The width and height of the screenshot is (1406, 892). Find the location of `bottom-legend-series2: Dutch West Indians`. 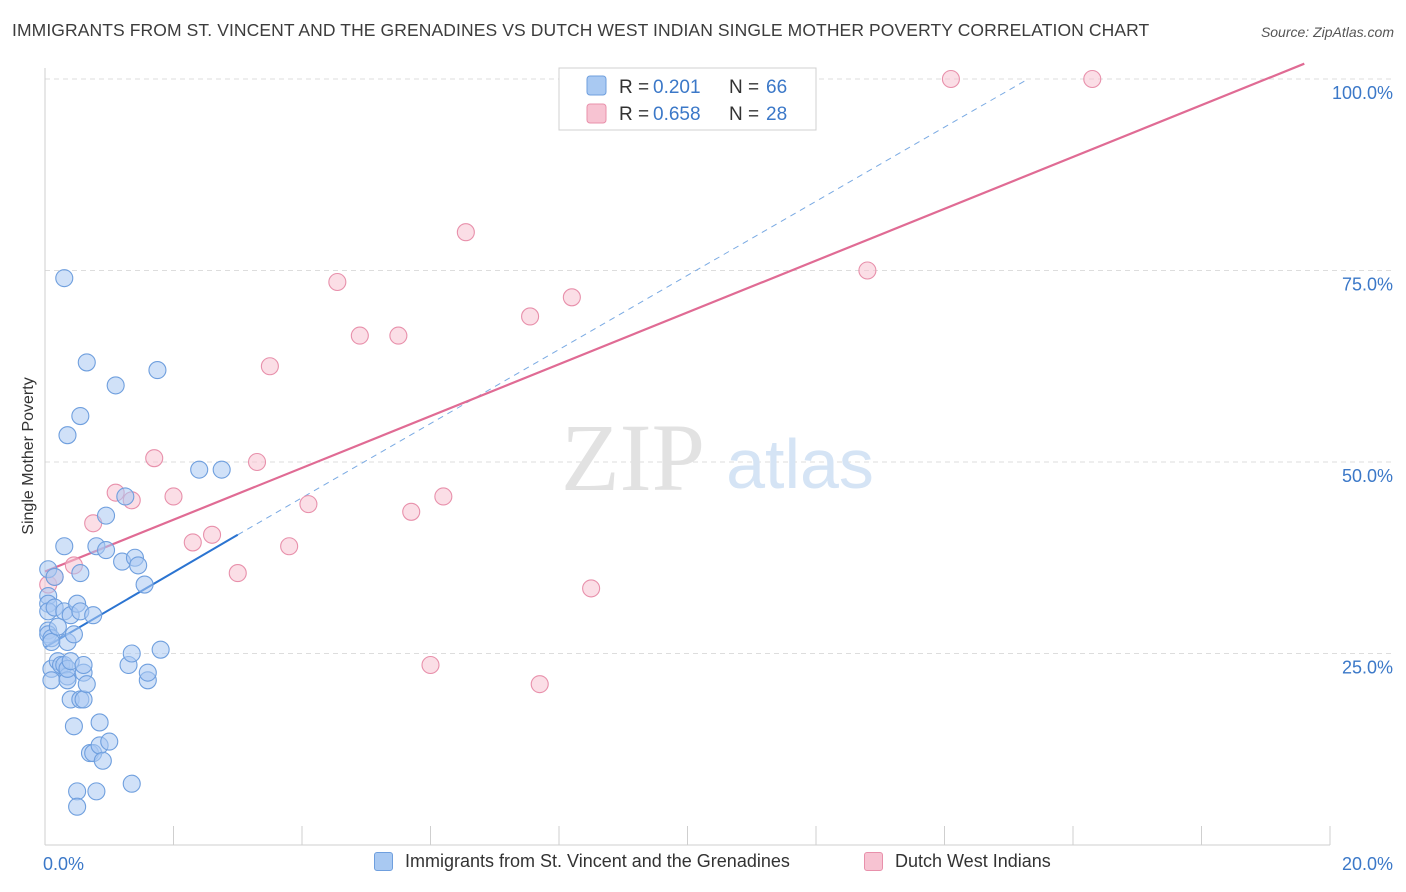

bottom-legend-series2: Dutch West Indians is located at coordinates (957, 861).